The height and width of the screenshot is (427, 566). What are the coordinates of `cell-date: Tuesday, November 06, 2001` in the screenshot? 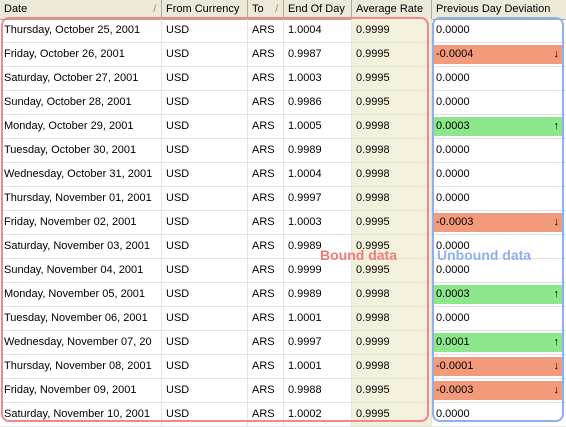 It's located at (81, 318).